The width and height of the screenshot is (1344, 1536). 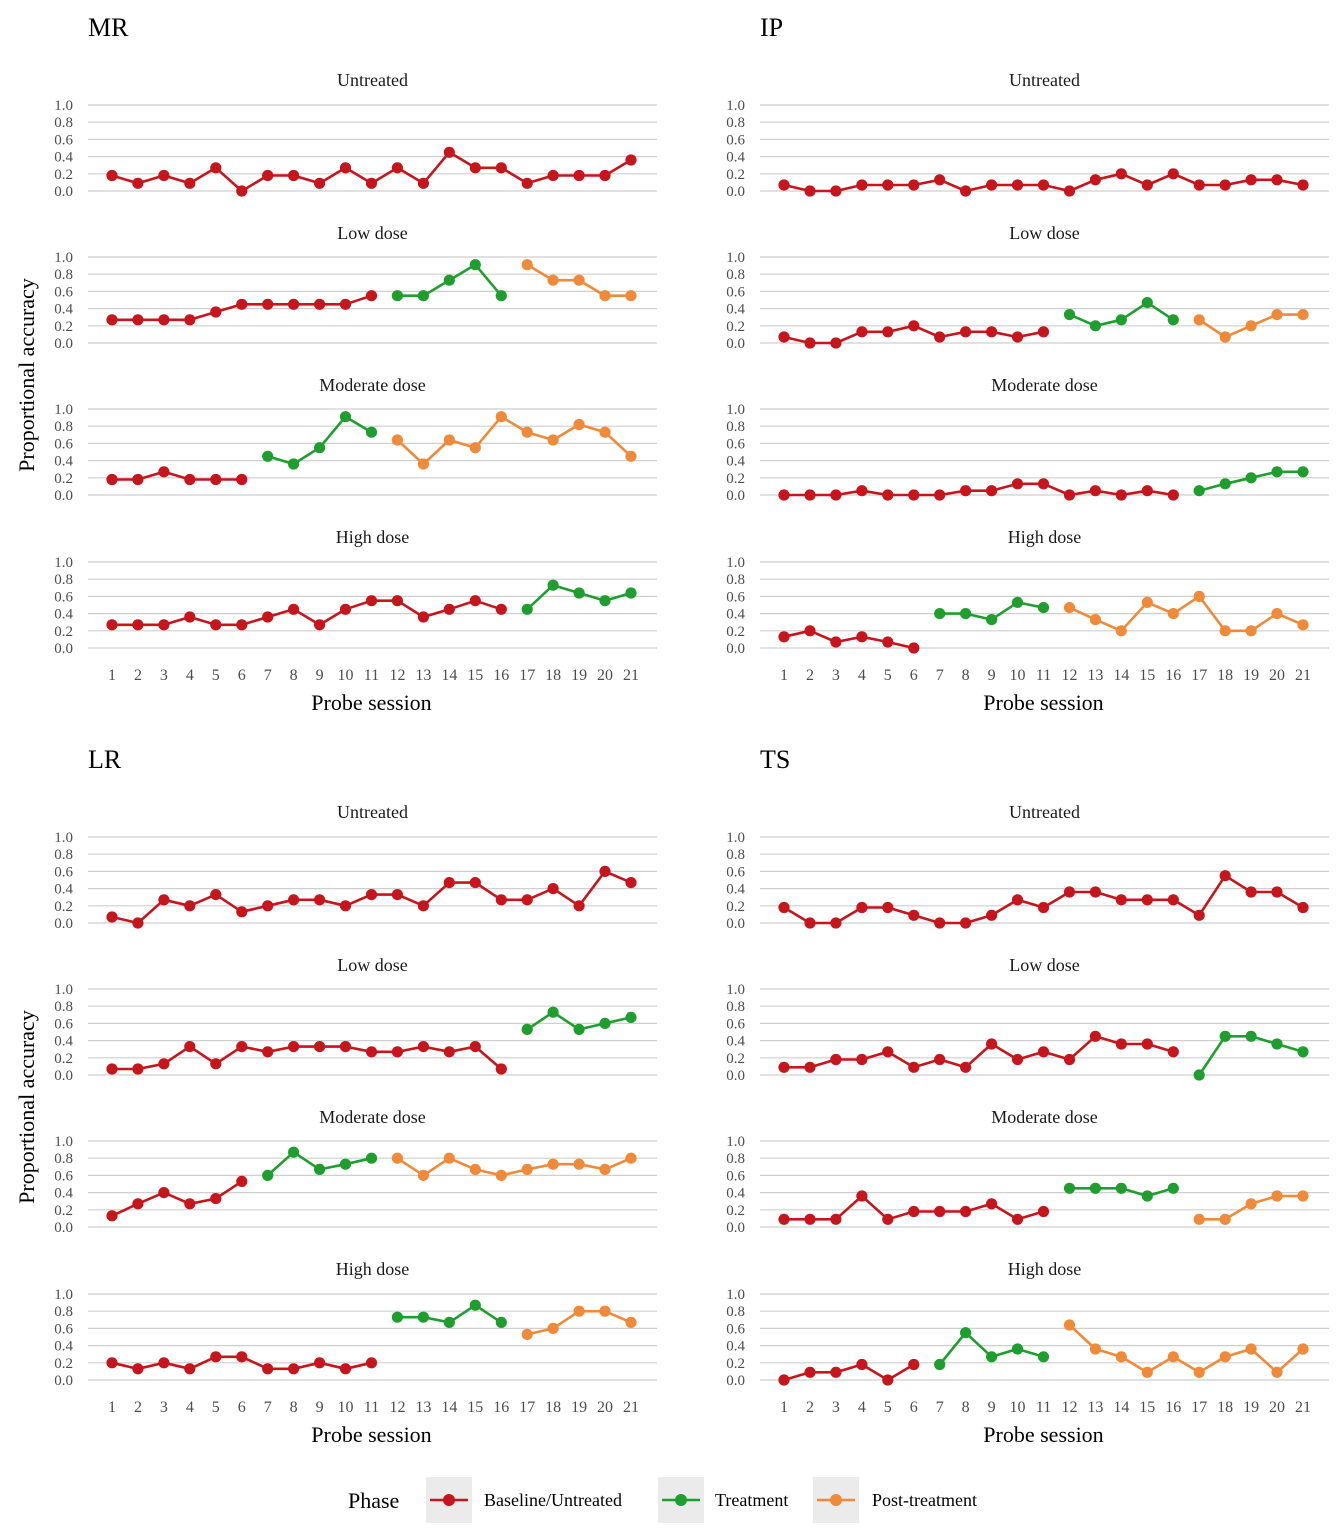 What do you see at coordinates (216, 1407) in the screenshot?
I see `x-tick-label: 5` at bounding box center [216, 1407].